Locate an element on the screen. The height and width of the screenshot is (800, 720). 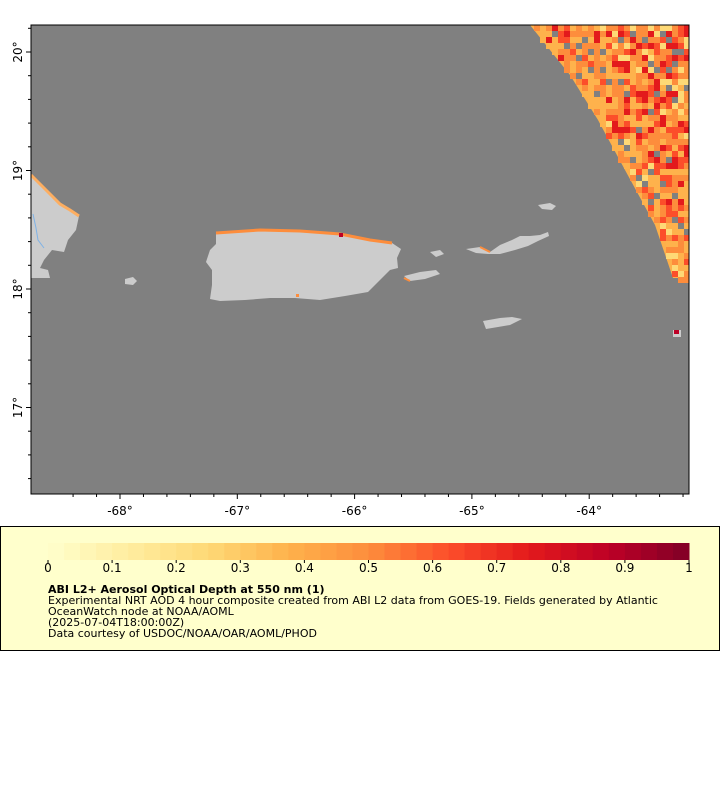
colorbar-tick-label: 1 is located at coordinates (689, 568).